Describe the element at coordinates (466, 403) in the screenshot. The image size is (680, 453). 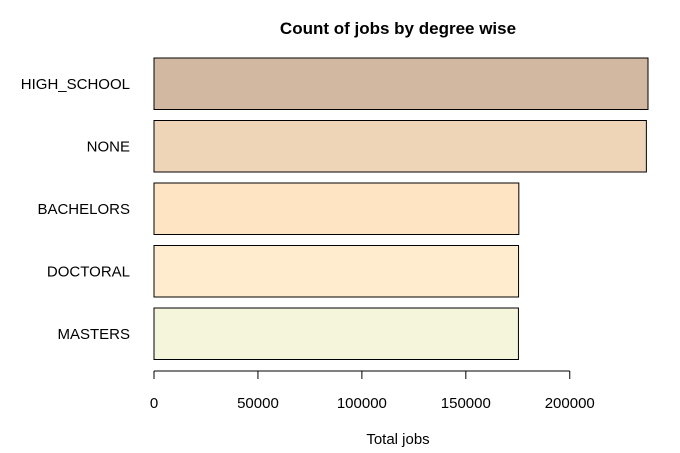
I see `x-tick-label-150000: 150000` at that location.